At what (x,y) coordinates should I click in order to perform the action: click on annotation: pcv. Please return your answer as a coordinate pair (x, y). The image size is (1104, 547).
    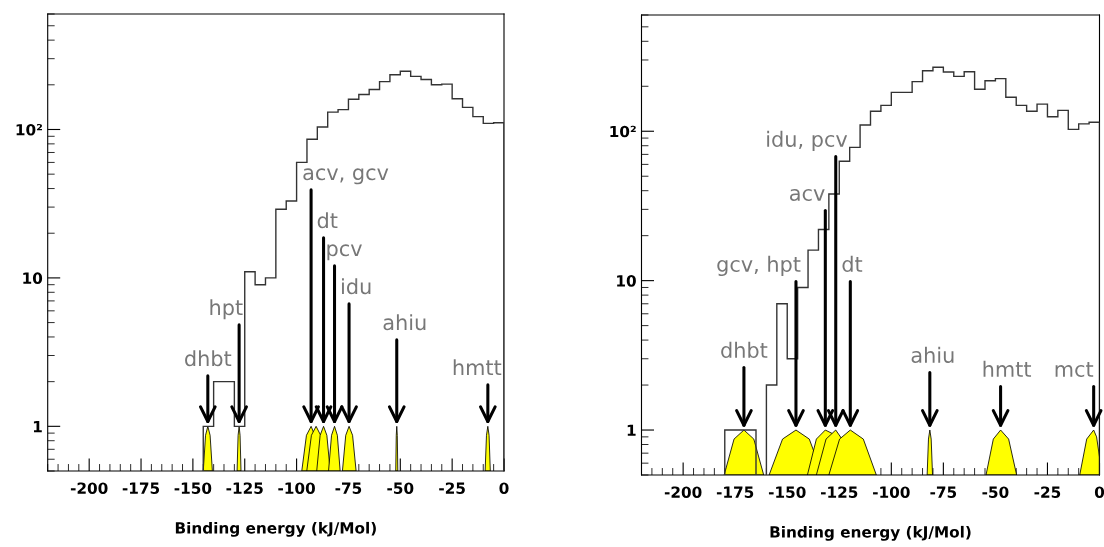
    Looking at the image, I should click on (344, 252).